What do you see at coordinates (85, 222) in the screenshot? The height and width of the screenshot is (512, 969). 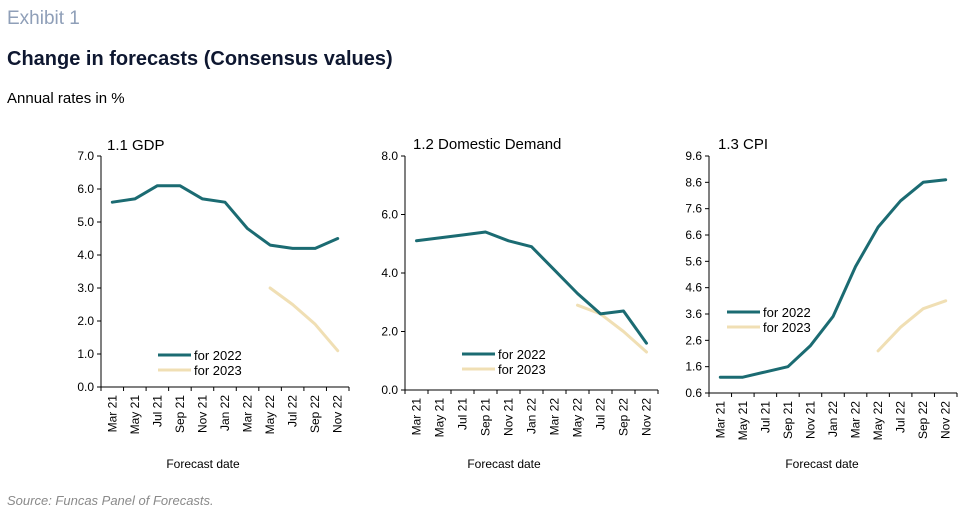 I see `y-tick-label: 5.0` at bounding box center [85, 222].